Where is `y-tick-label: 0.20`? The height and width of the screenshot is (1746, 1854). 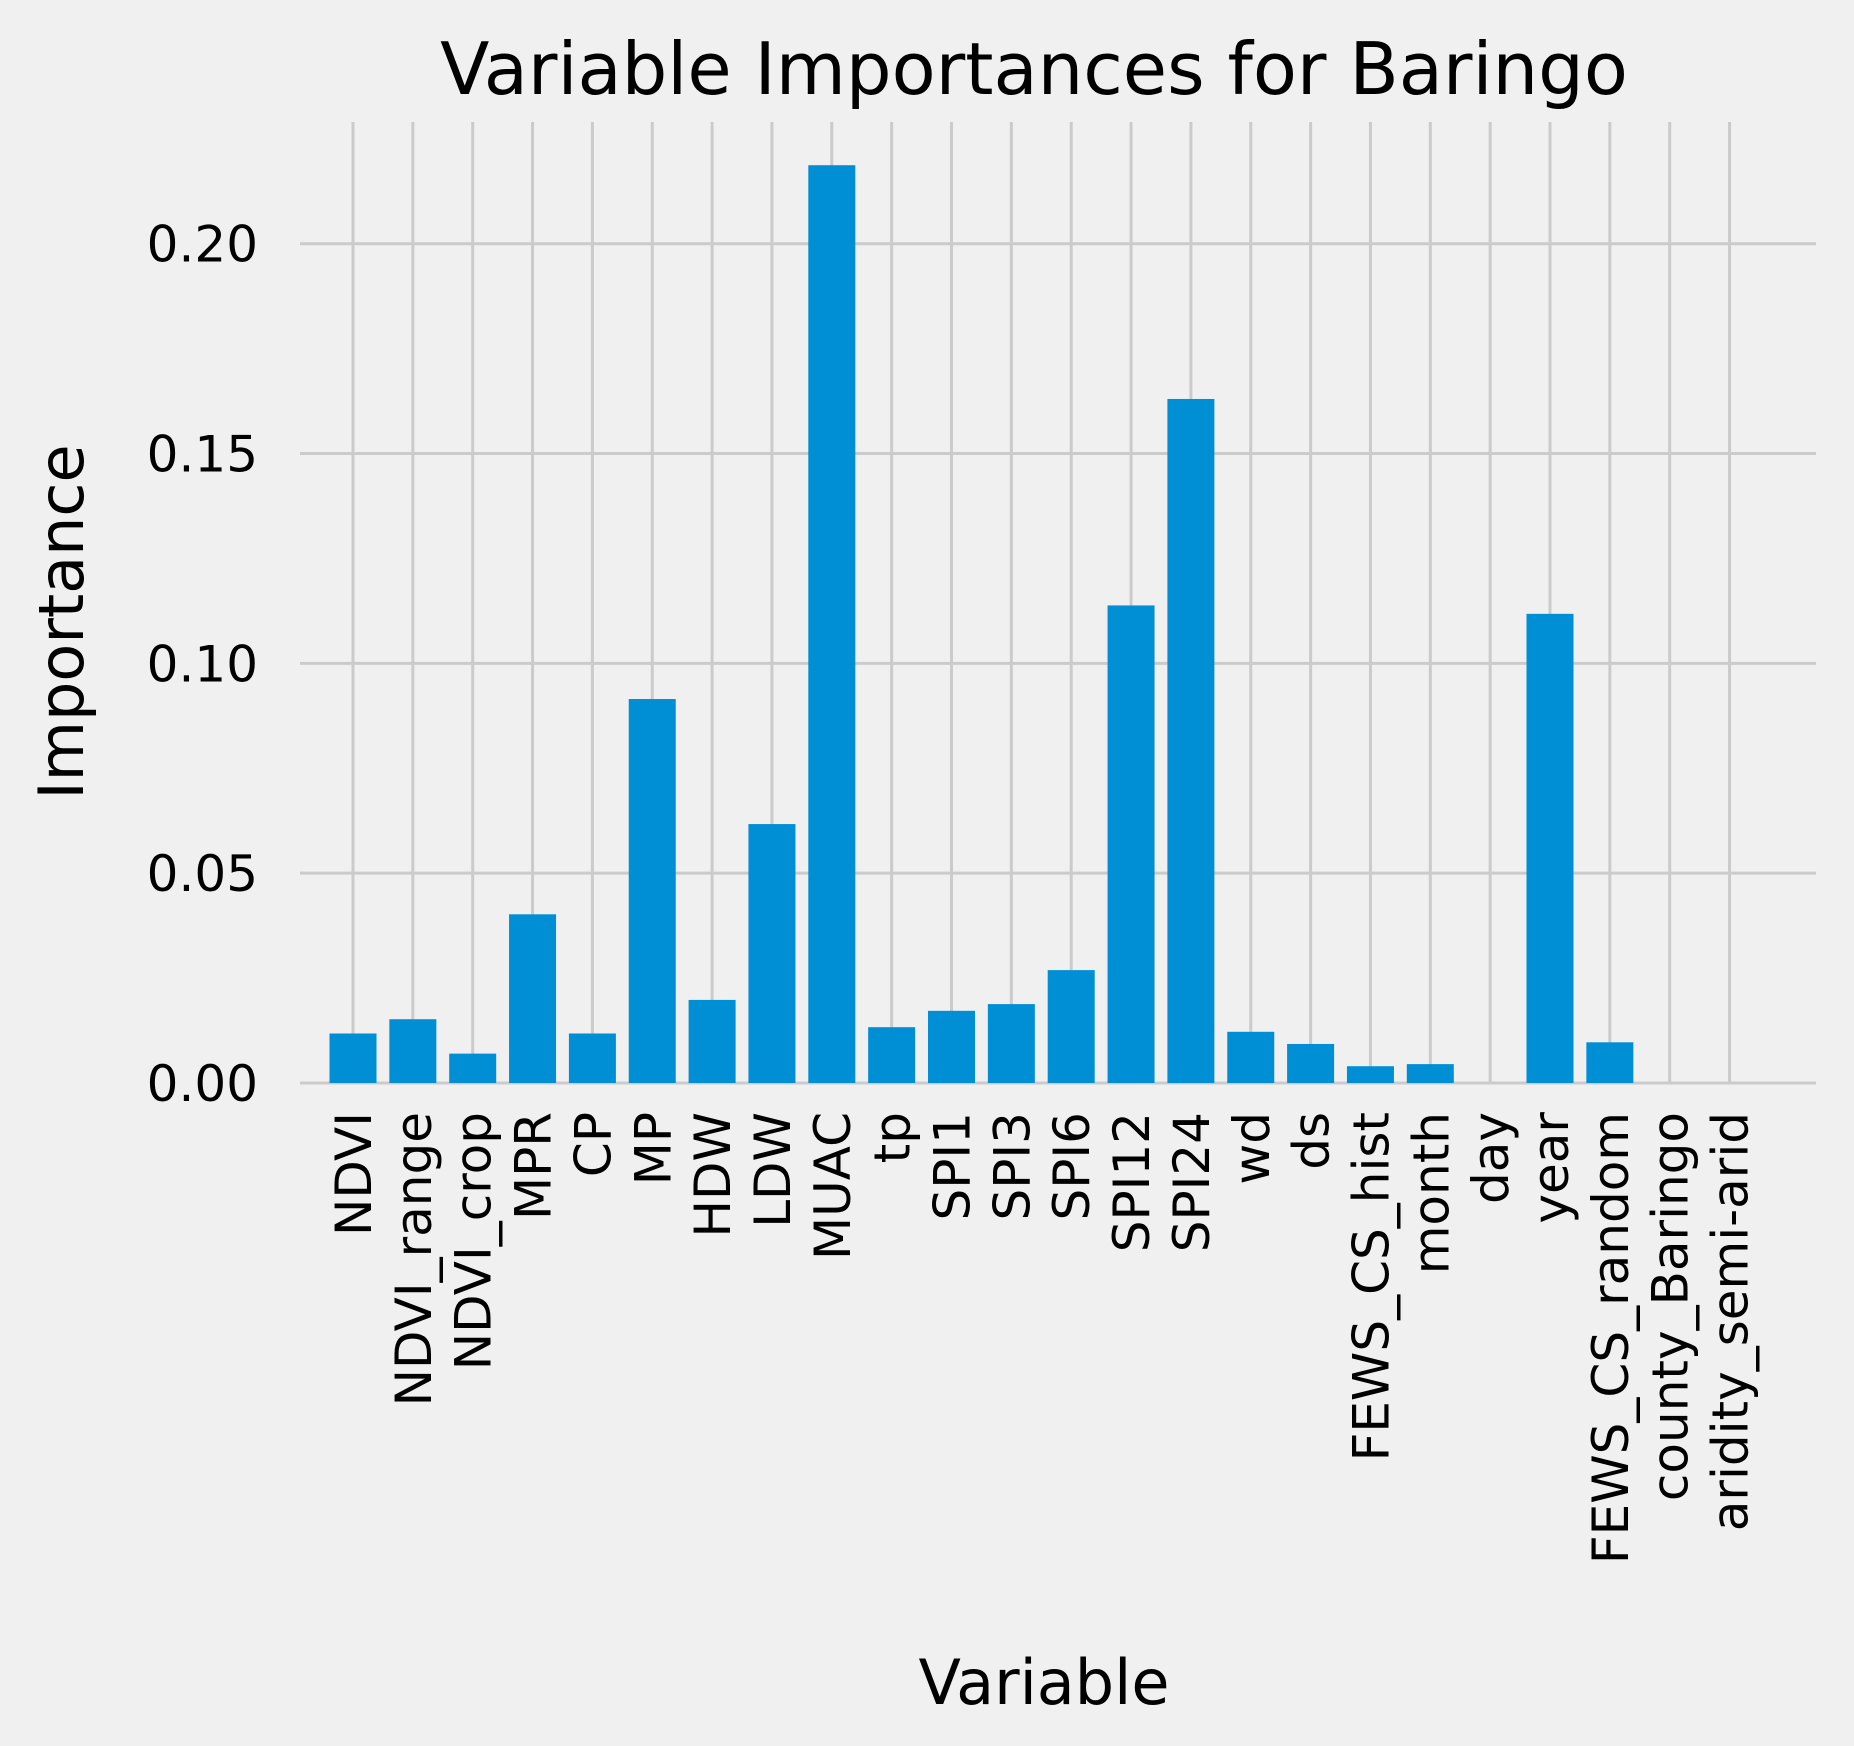 y-tick-label: 0.20 is located at coordinates (202, 245).